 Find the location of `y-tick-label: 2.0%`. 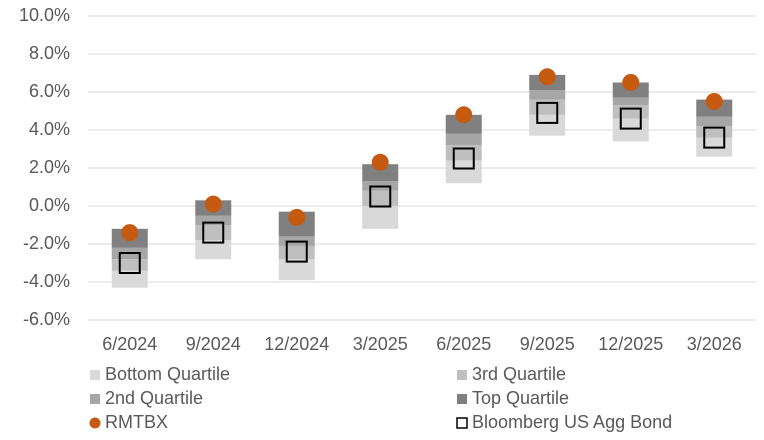

y-tick-label: 2.0% is located at coordinates (49, 167).